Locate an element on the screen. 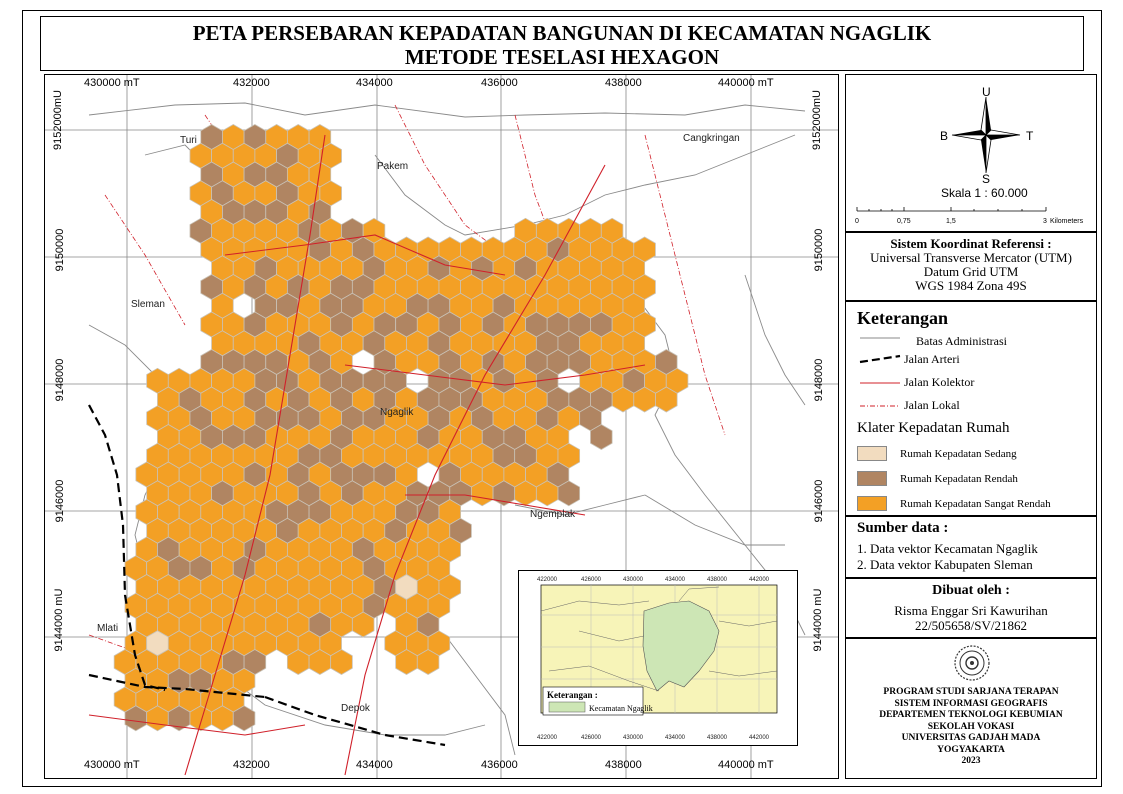 The image size is (1123, 794). xtick-top-4: 438000 is located at coordinates (623, 83).